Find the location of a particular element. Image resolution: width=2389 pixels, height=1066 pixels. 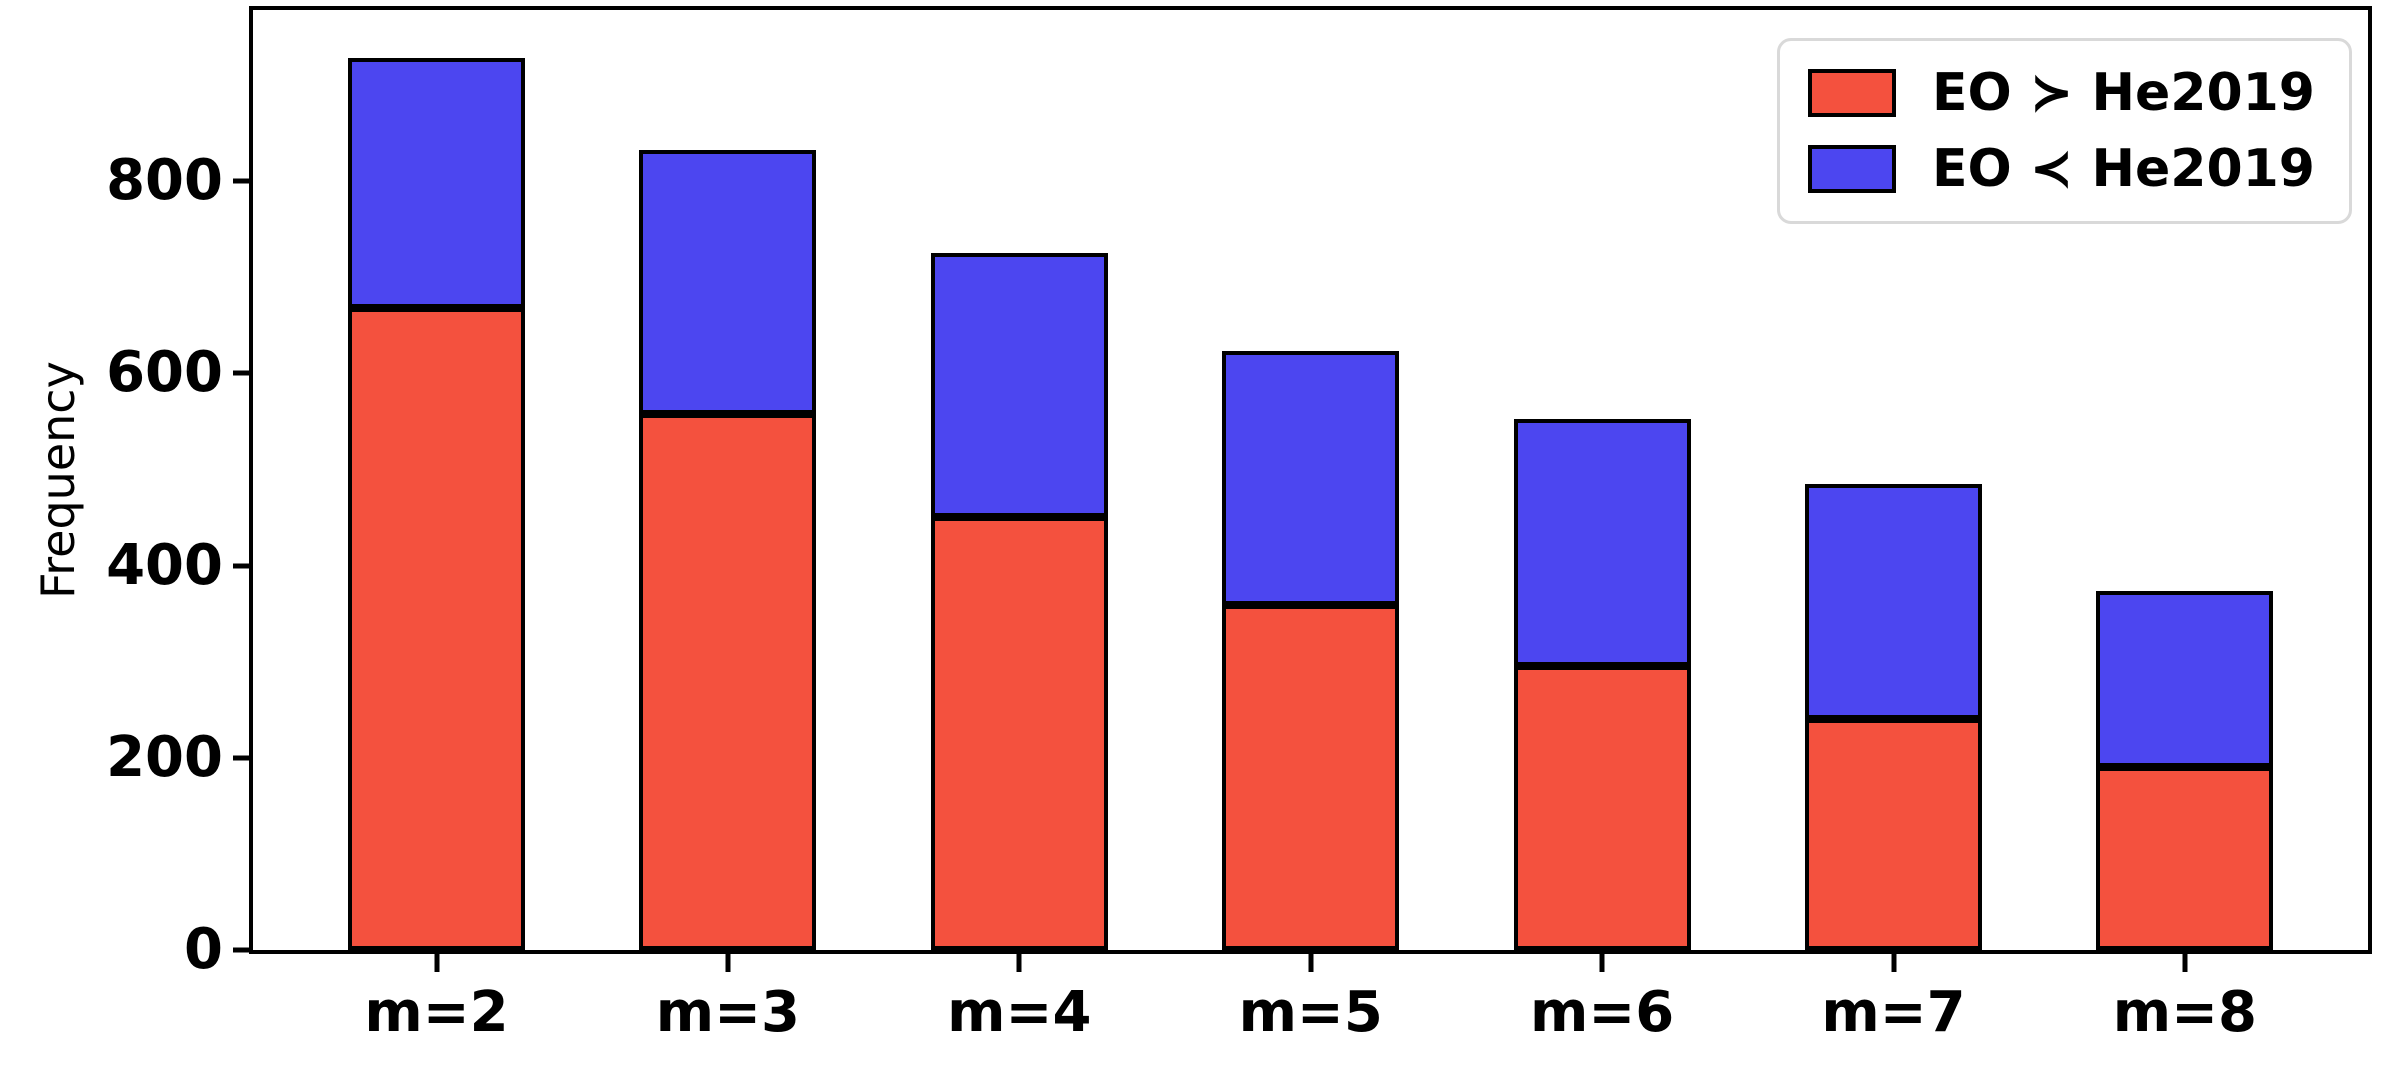

bar-m=3-lower-segment is located at coordinates (728, 682).